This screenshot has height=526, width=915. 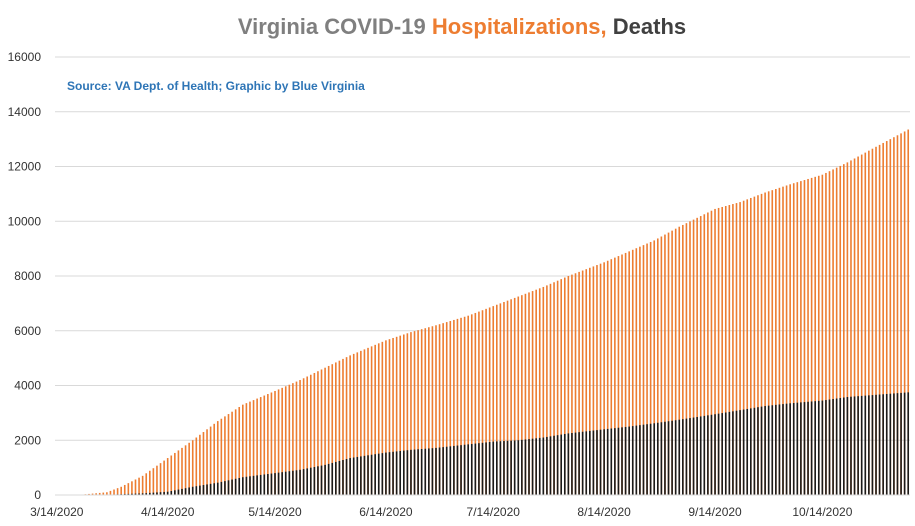 What do you see at coordinates (27, 276) in the screenshot?
I see `y-tick-label: 8000` at bounding box center [27, 276].